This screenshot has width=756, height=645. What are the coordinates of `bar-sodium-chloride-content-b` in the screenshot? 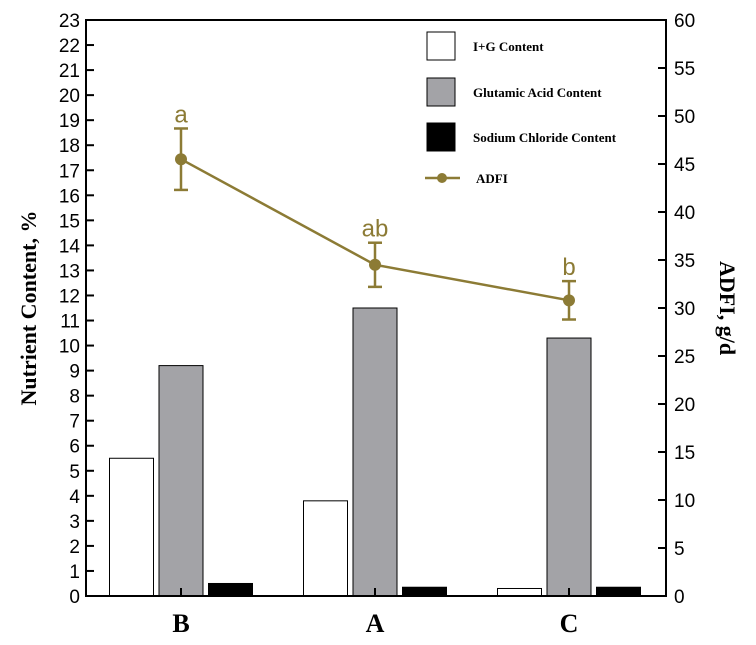 It's located at (230, 589).